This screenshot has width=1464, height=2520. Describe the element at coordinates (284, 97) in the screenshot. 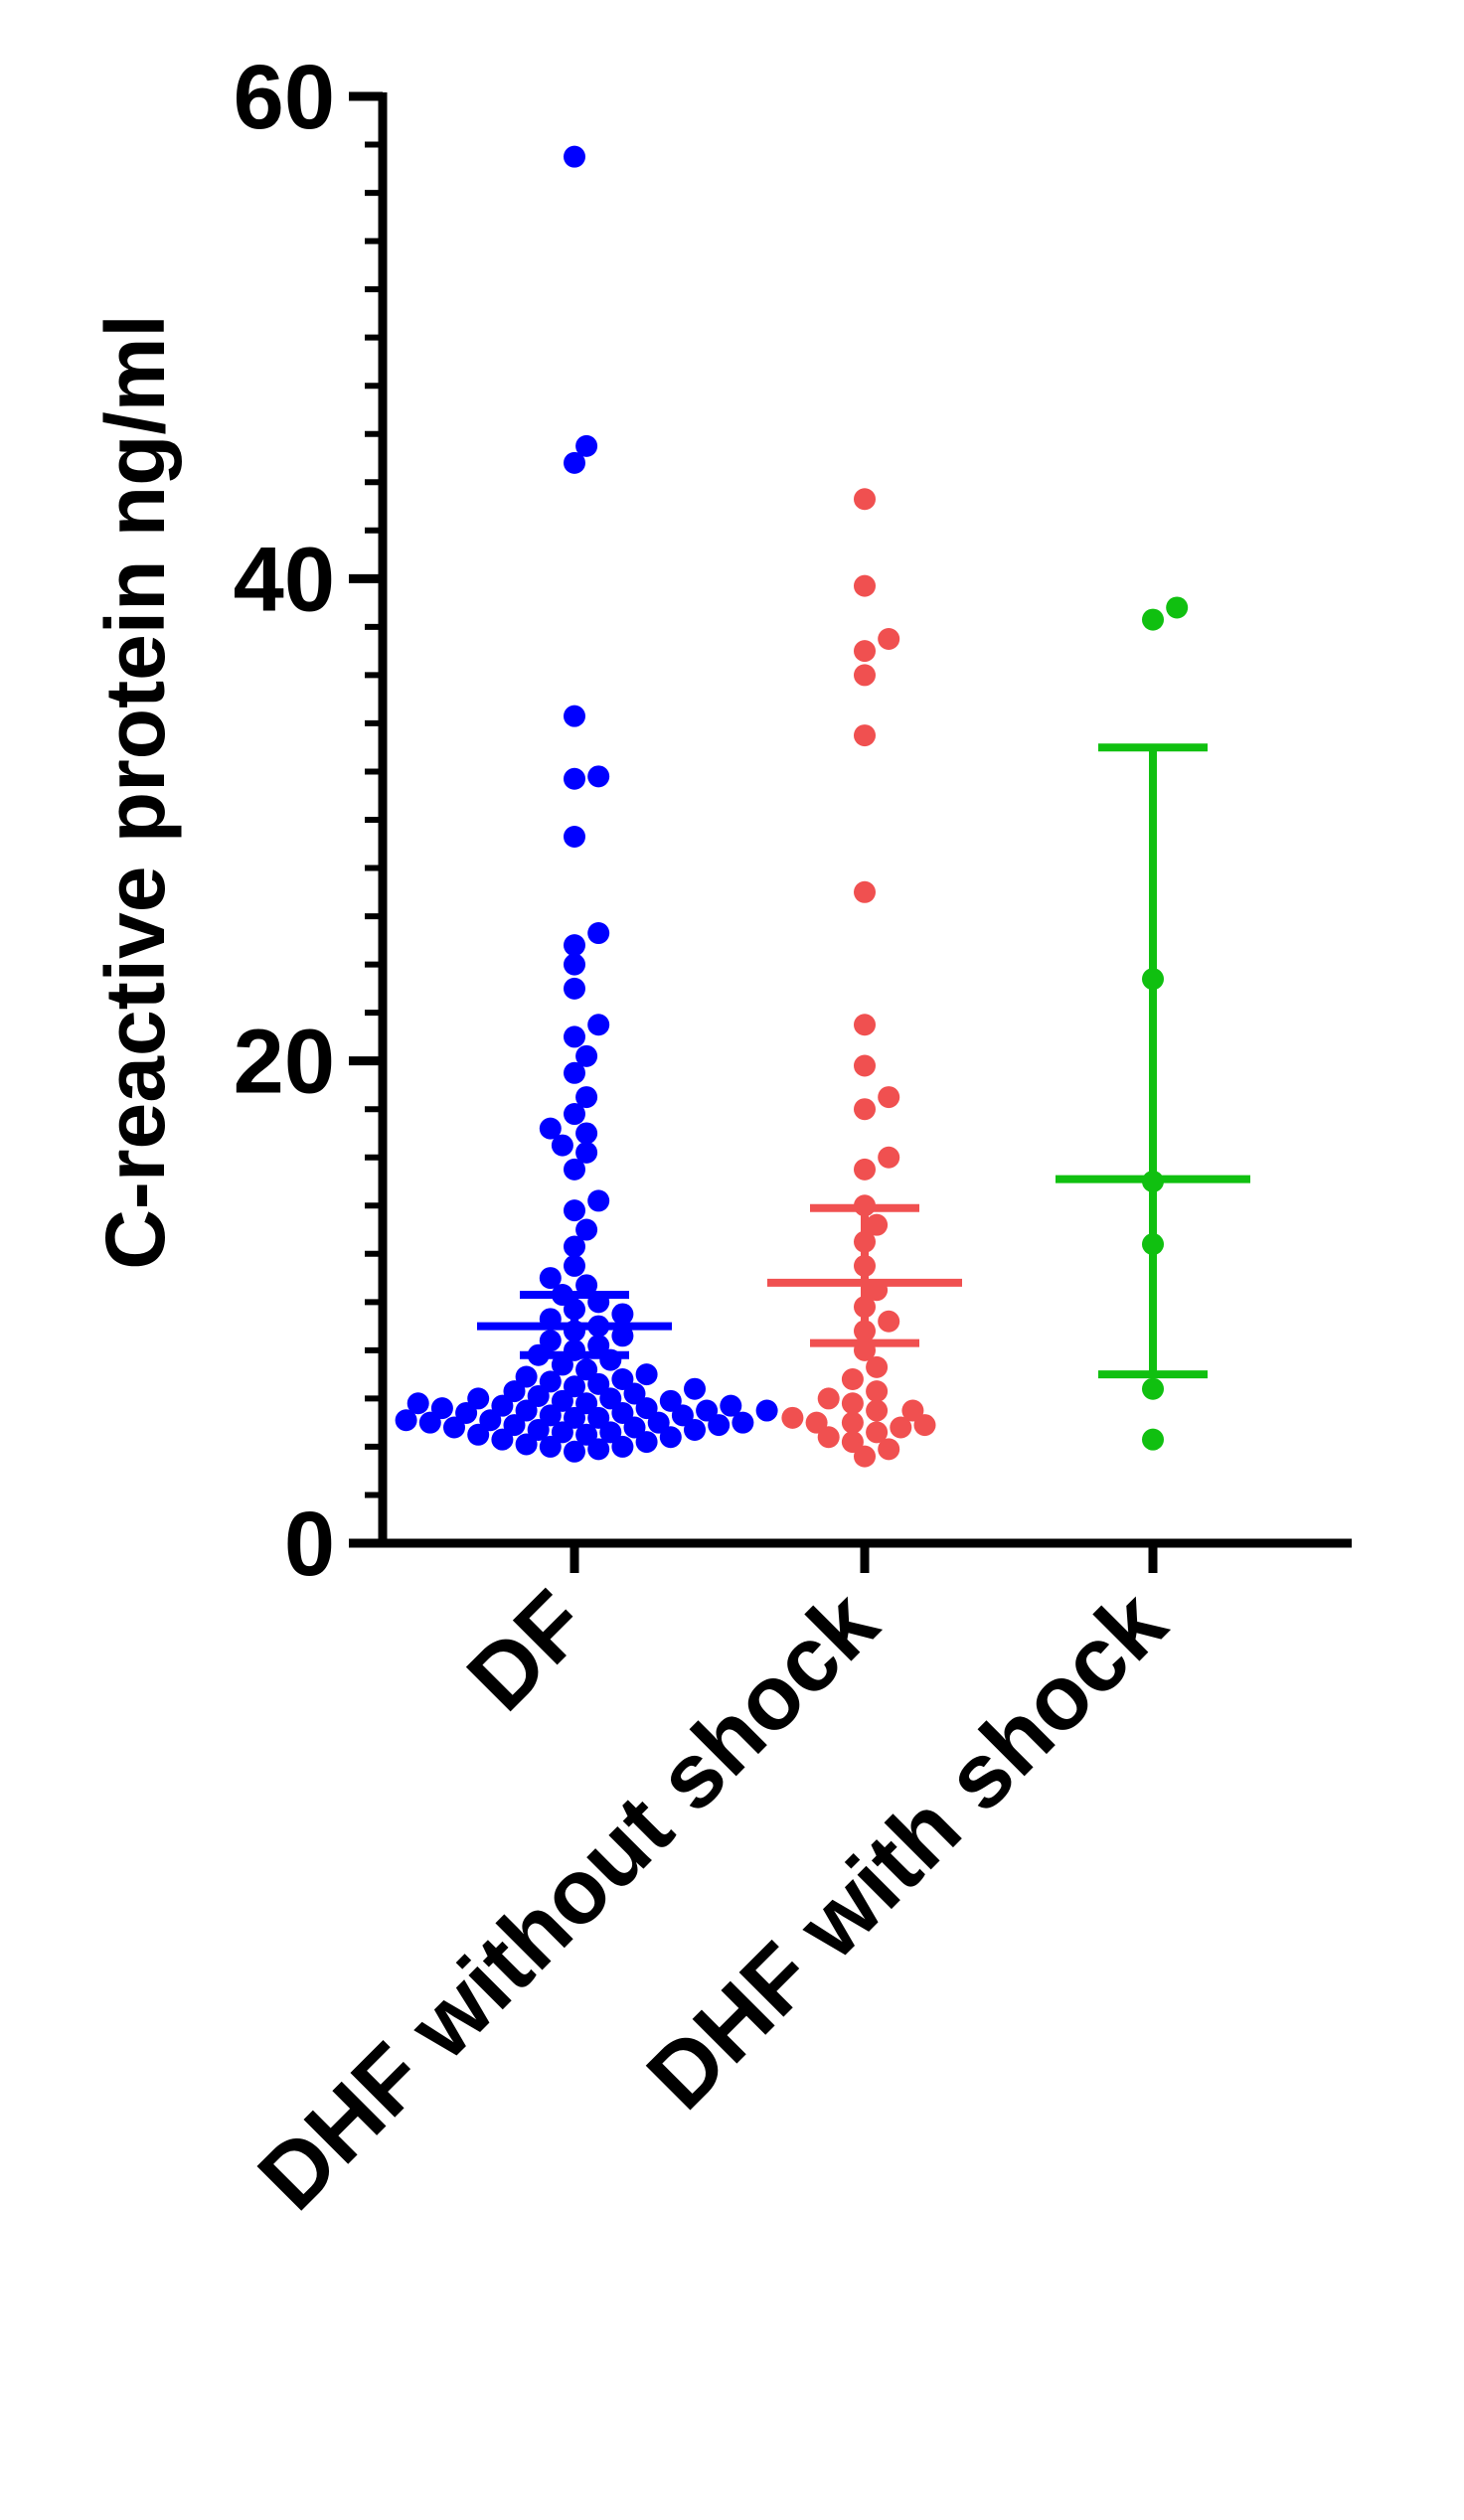

I see `y-tick-label: 60` at that location.